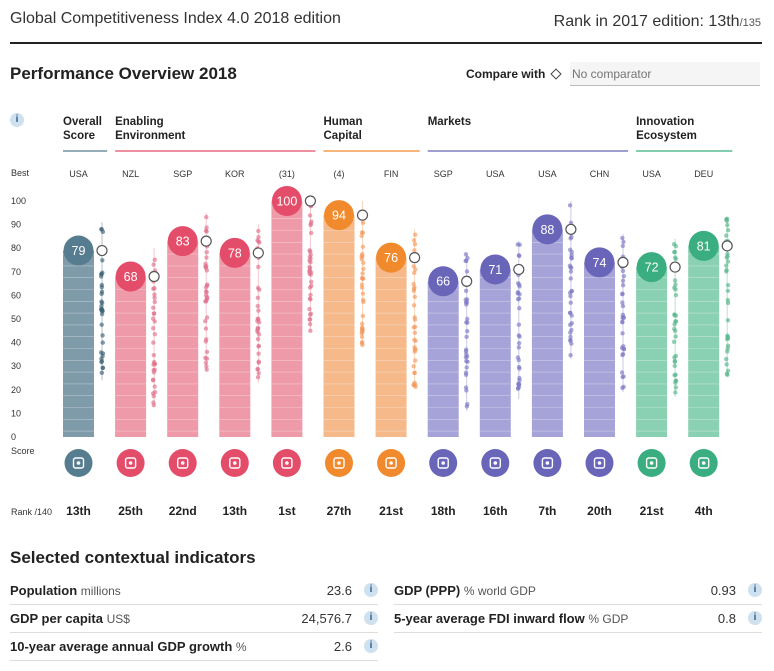  Describe the element at coordinates (182, 174) in the screenshot. I see `best-country-label: SGP` at that location.